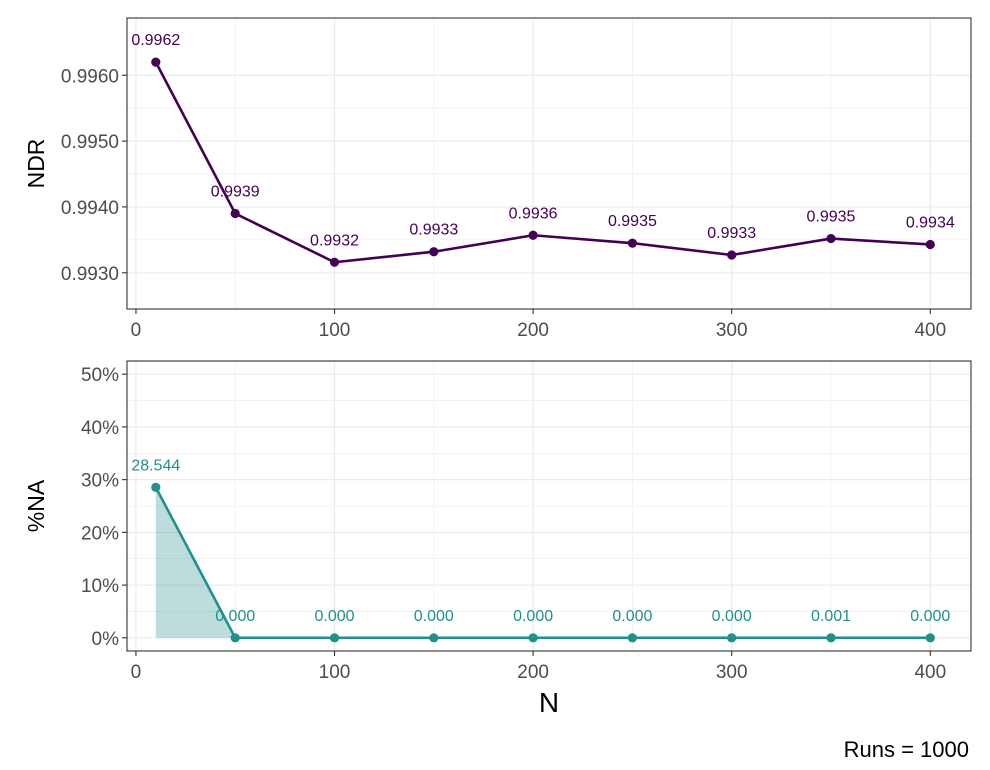  What do you see at coordinates (100, 375) in the screenshot?
I see `y-tick-label: 50%` at bounding box center [100, 375].